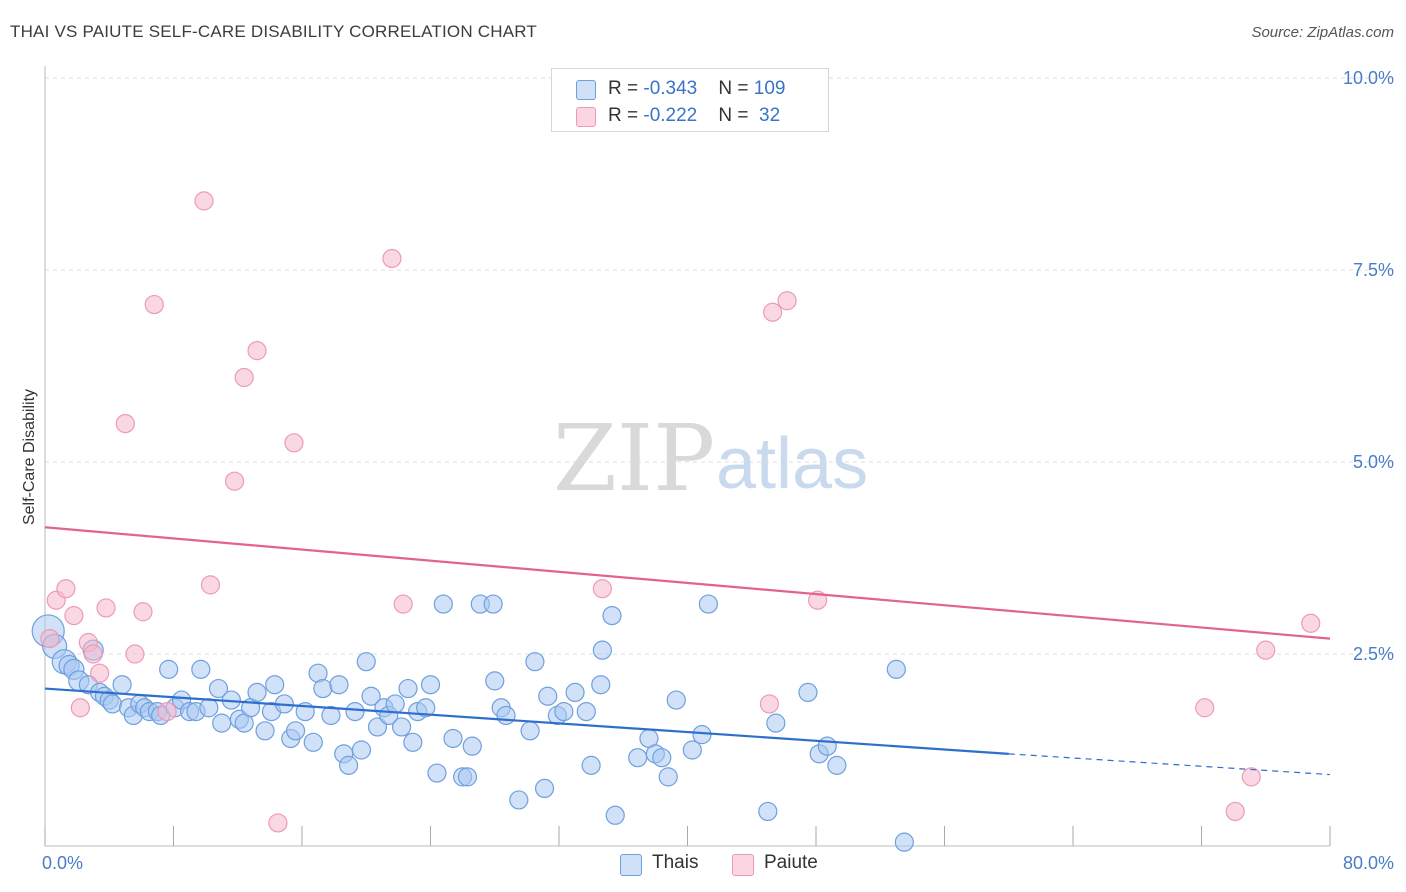 This screenshot has width=1406, height=892. Describe the element at coordinates (670, 88) in the screenshot. I see `thais-r-value: -0.343` at that location.